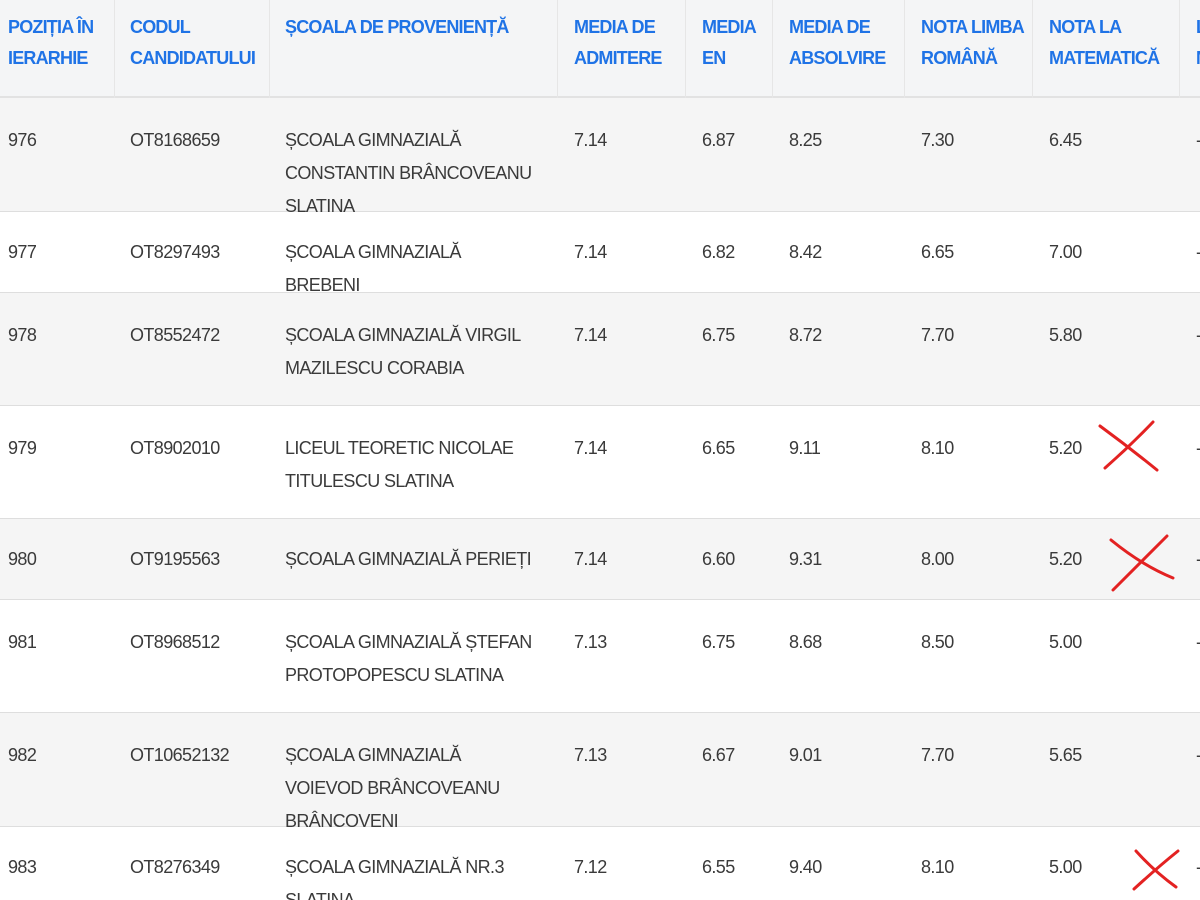 This screenshot has width=1200, height=900. I want to click on header-cell: MEDIA DE ABSOLVIRE, so click(839, 49).